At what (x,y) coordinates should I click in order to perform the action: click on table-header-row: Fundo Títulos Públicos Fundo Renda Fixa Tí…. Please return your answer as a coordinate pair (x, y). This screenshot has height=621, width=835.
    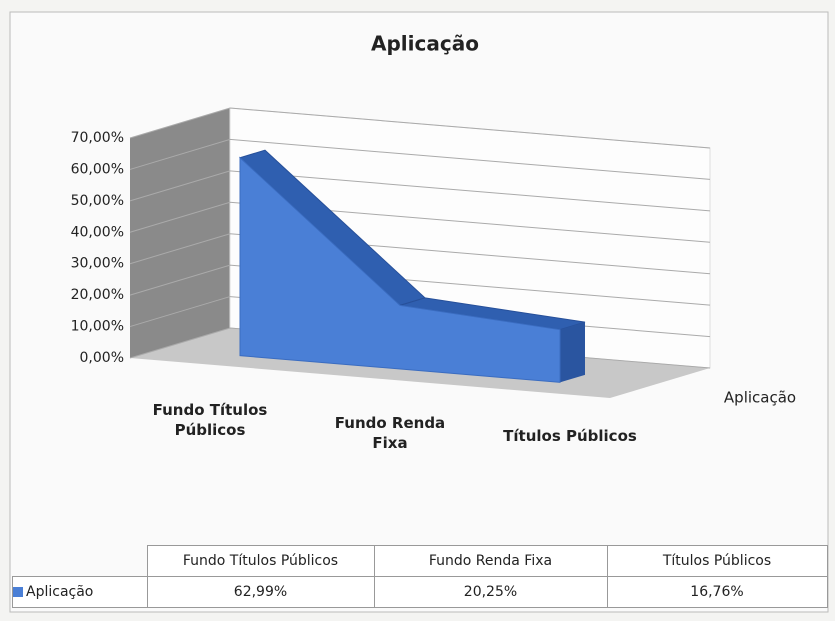
    Looking at the image, I should click on (420, 561).